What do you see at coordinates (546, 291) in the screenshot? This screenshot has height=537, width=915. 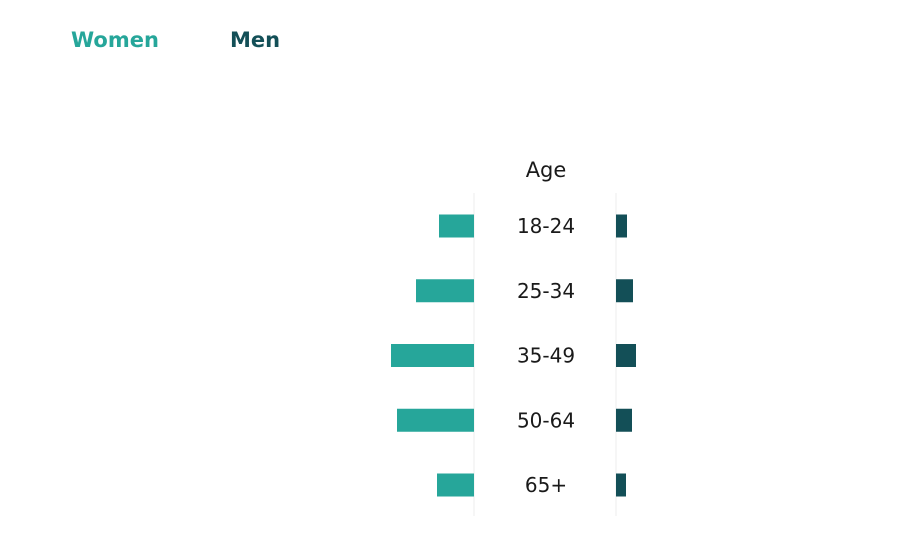 I see `category-label-25-34: 25-34` at bounding box center [546, 291].